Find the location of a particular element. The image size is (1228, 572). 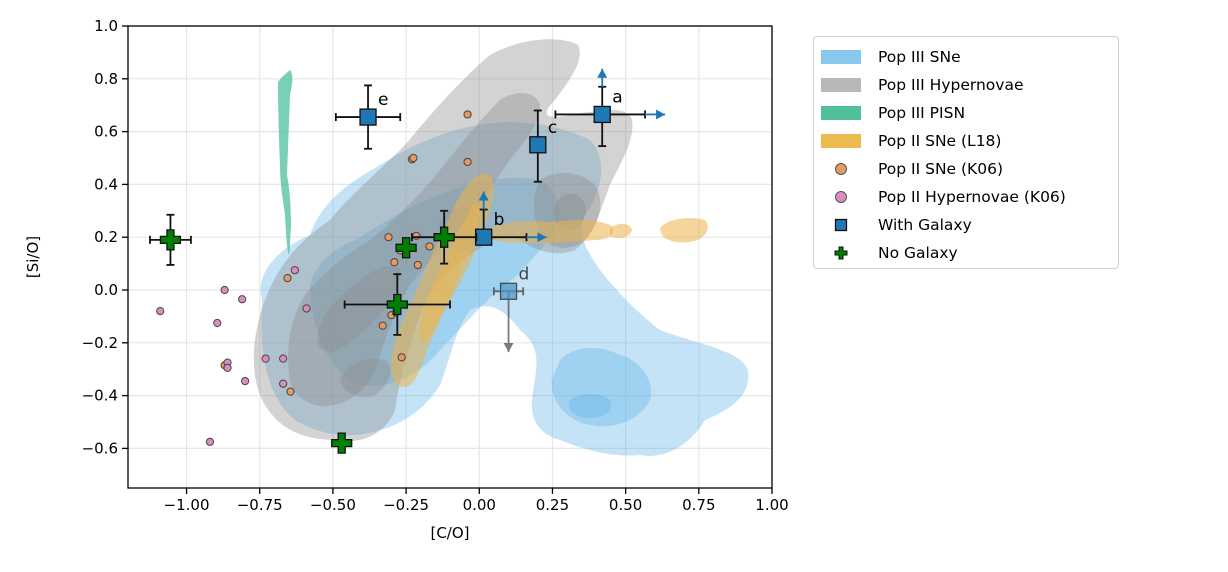

legend-label: No Galaxy is located at coordinates (918, 253).